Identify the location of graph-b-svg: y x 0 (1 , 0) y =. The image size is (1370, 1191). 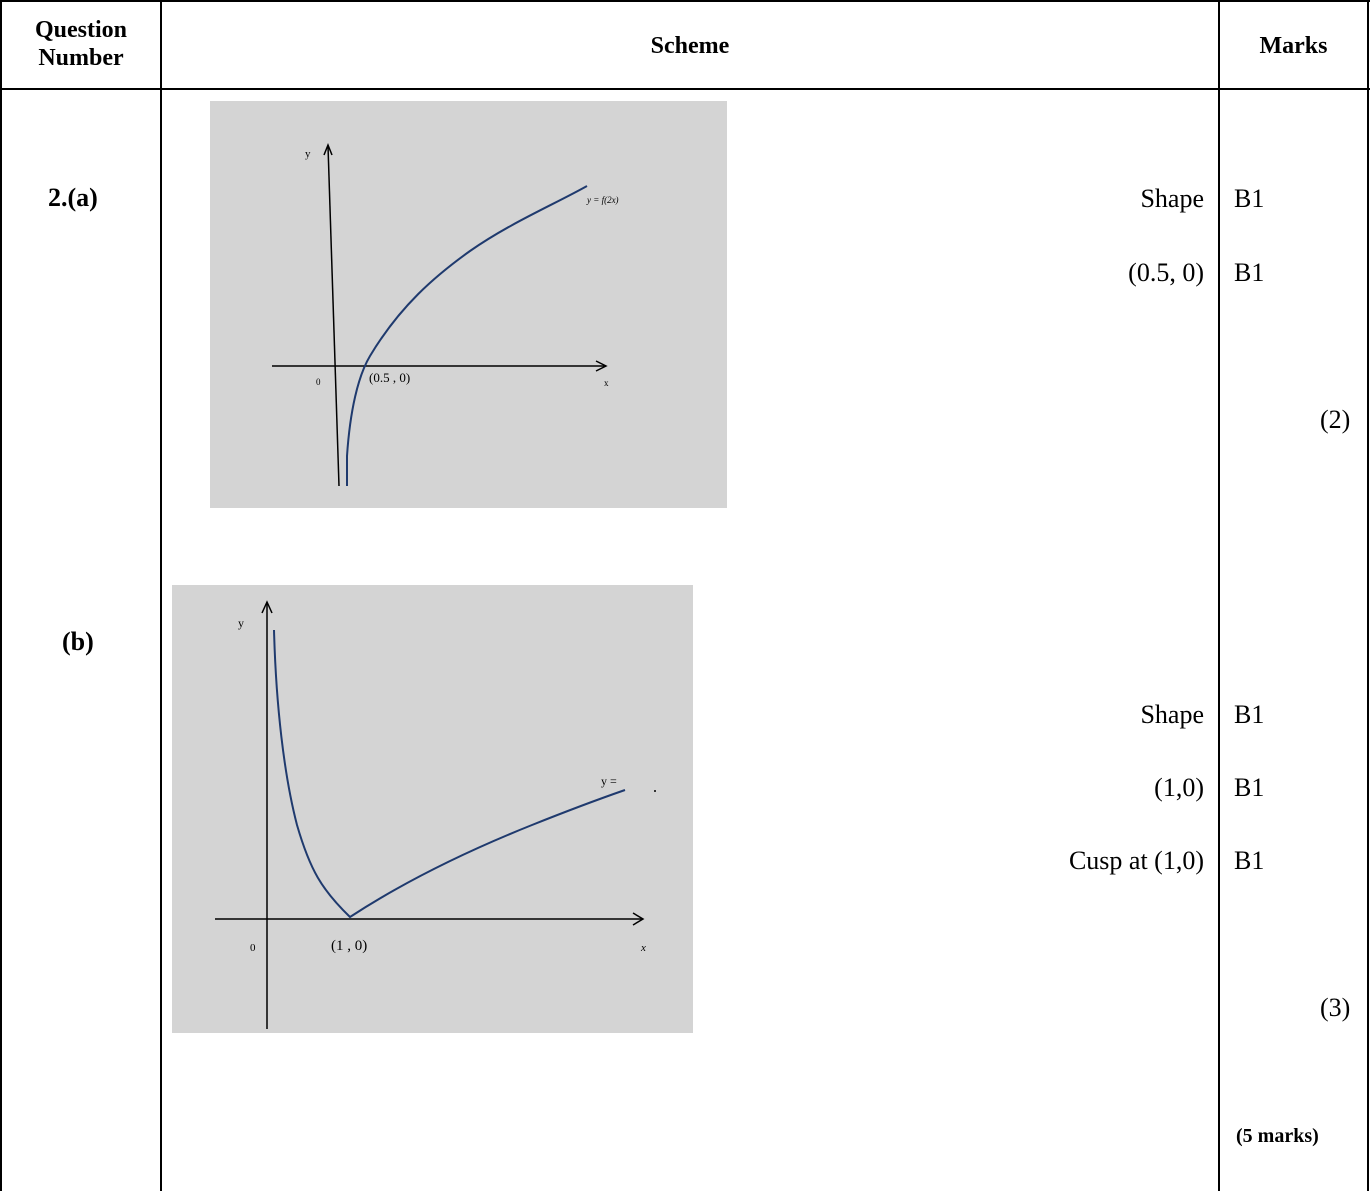
(435, 814).